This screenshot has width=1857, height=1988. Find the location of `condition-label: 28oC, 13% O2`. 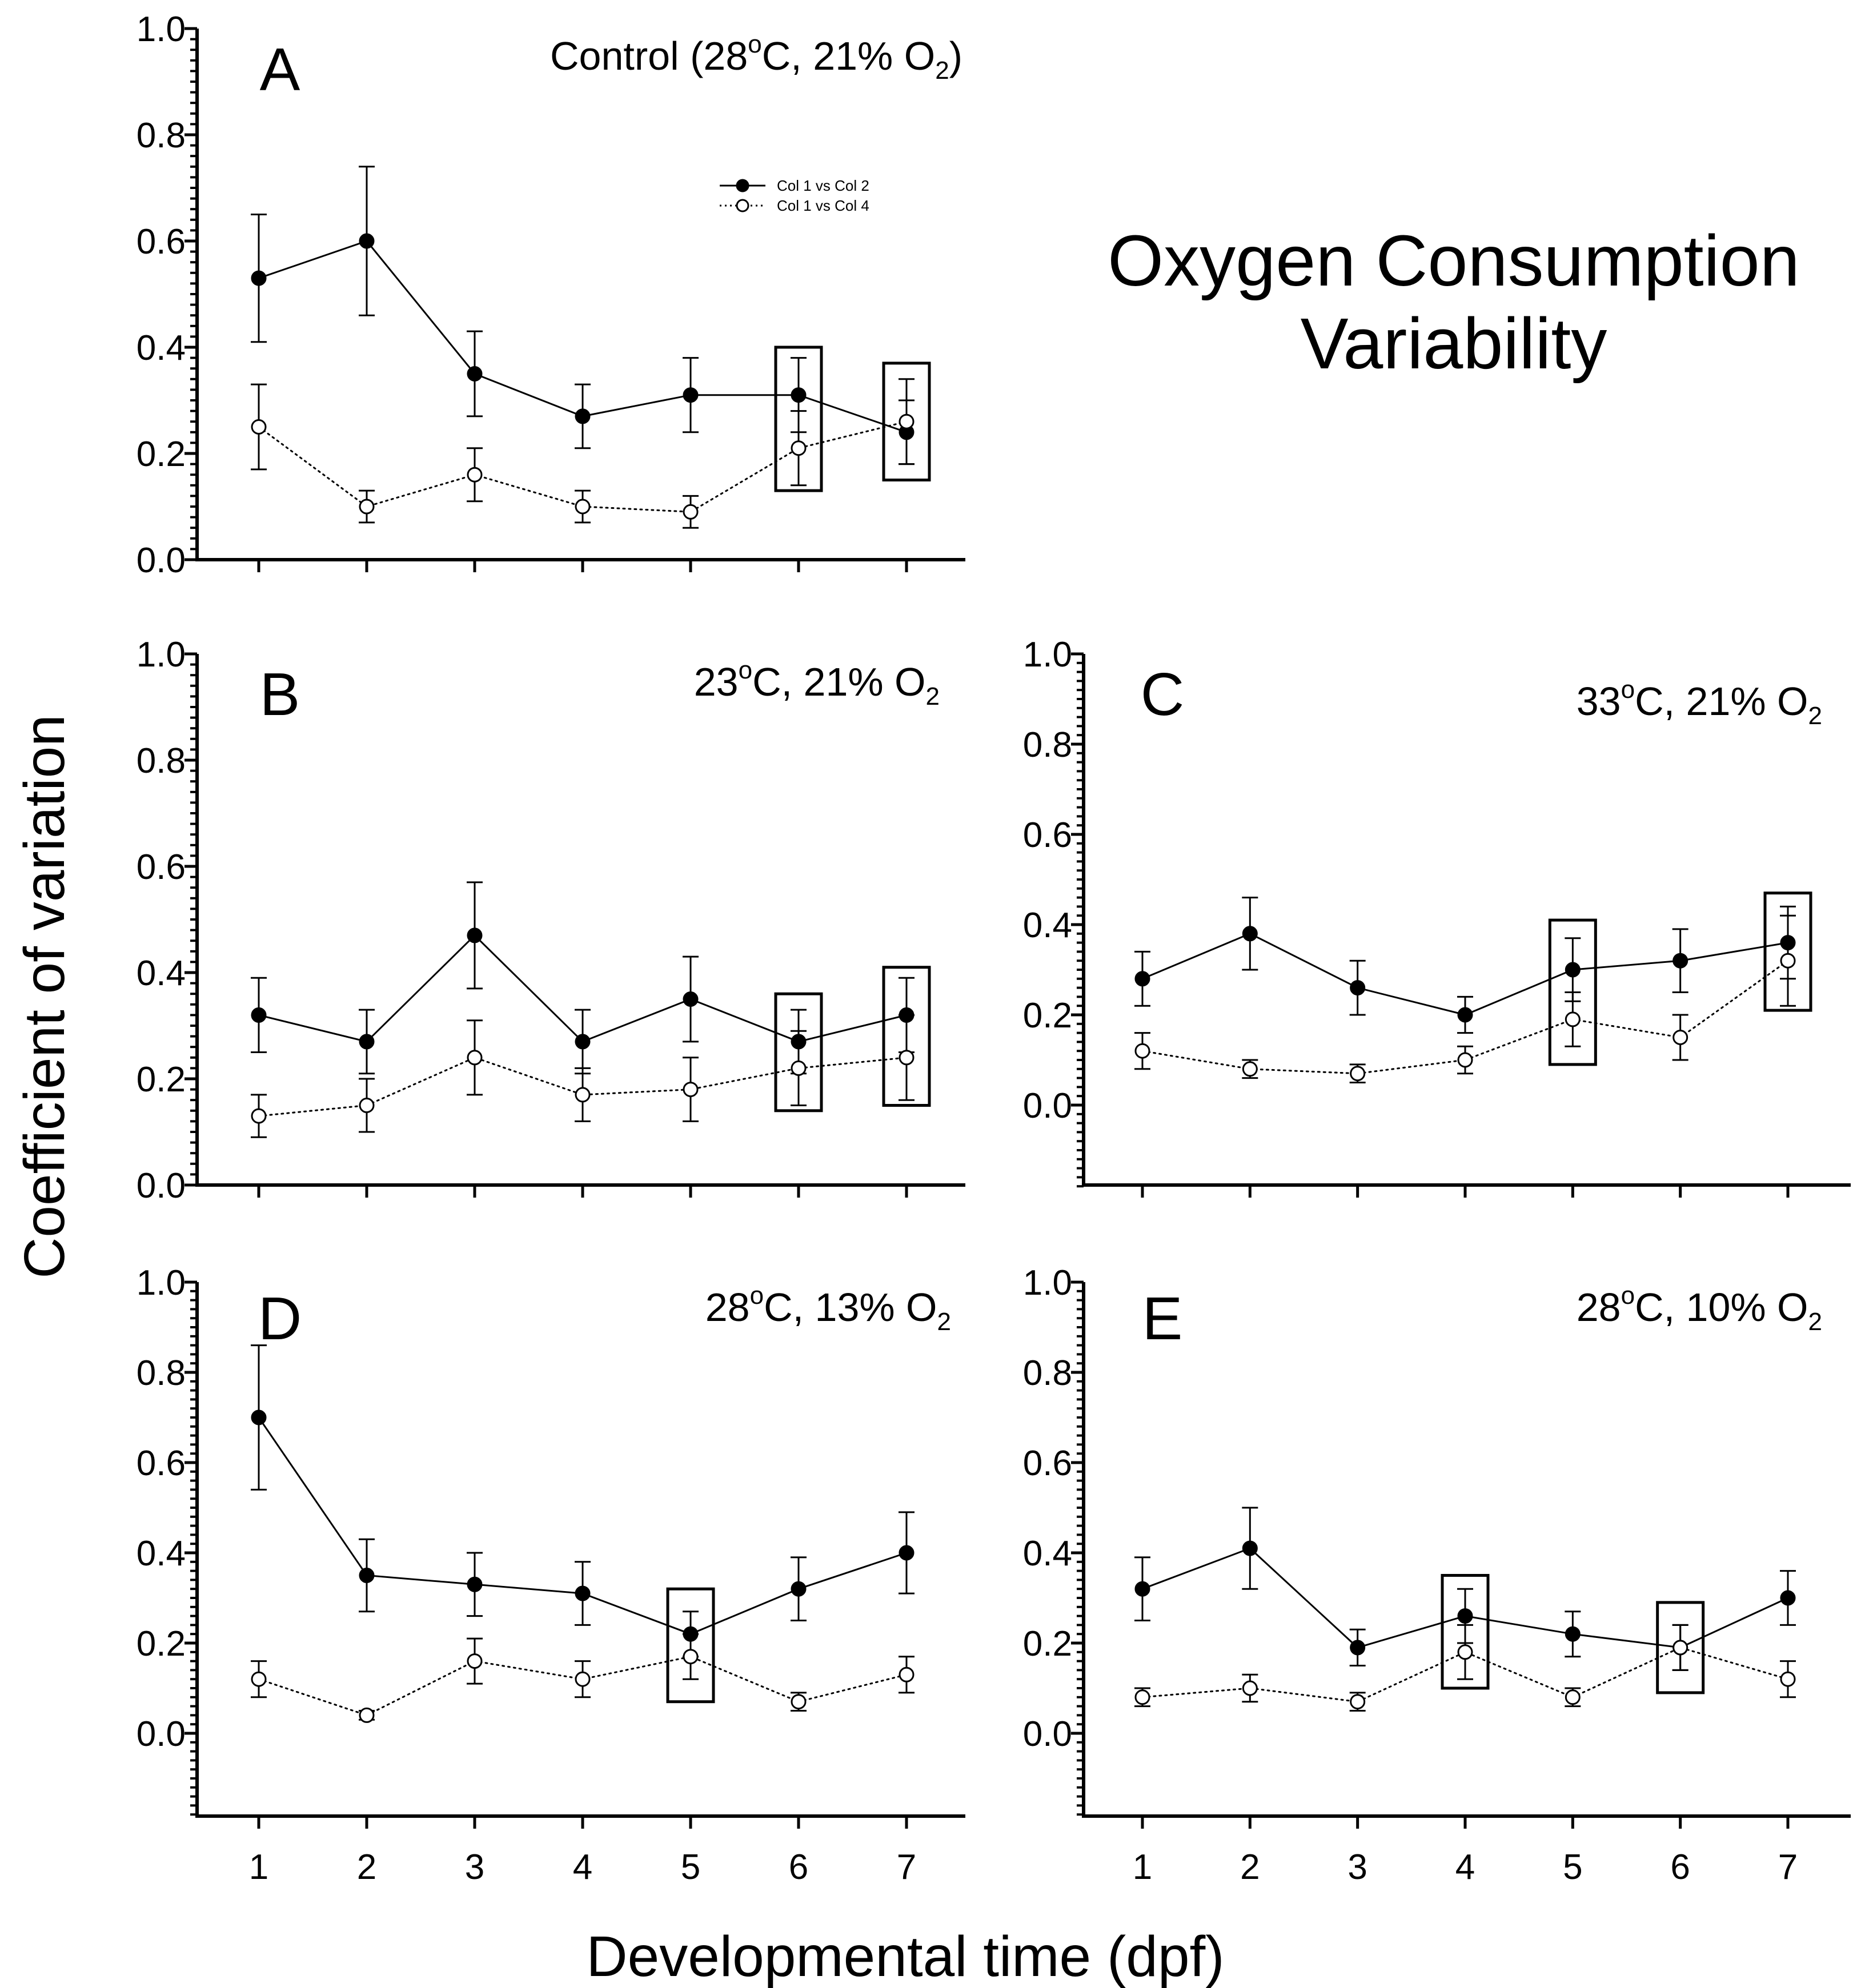

condition-label: 28oC, 13% O2 is located at coordinates (828, 1309).